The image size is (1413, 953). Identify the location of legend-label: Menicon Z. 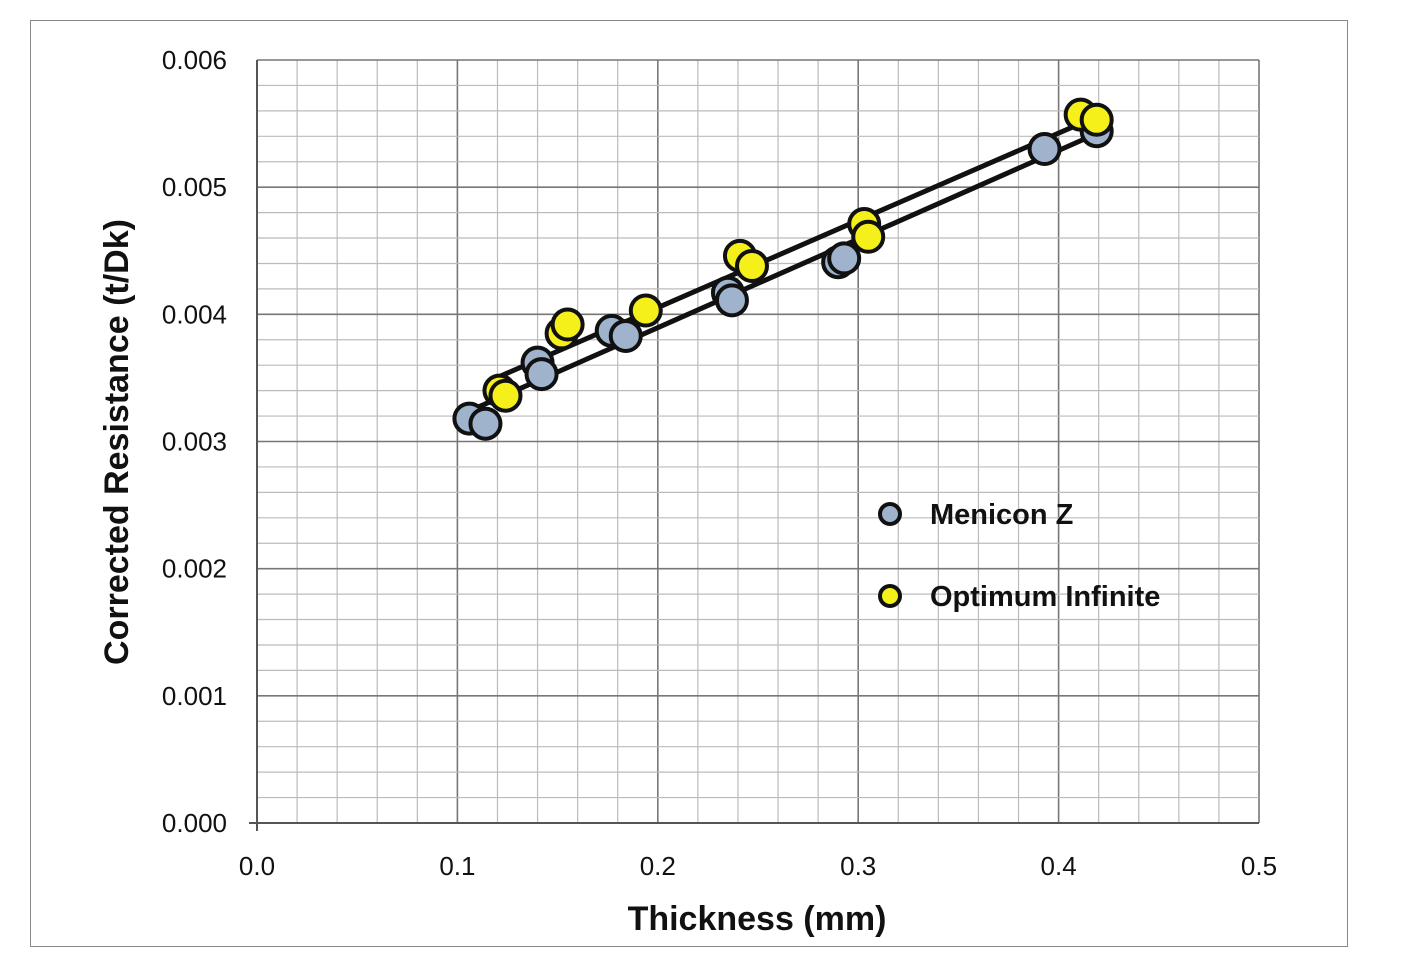
(1001, 515).